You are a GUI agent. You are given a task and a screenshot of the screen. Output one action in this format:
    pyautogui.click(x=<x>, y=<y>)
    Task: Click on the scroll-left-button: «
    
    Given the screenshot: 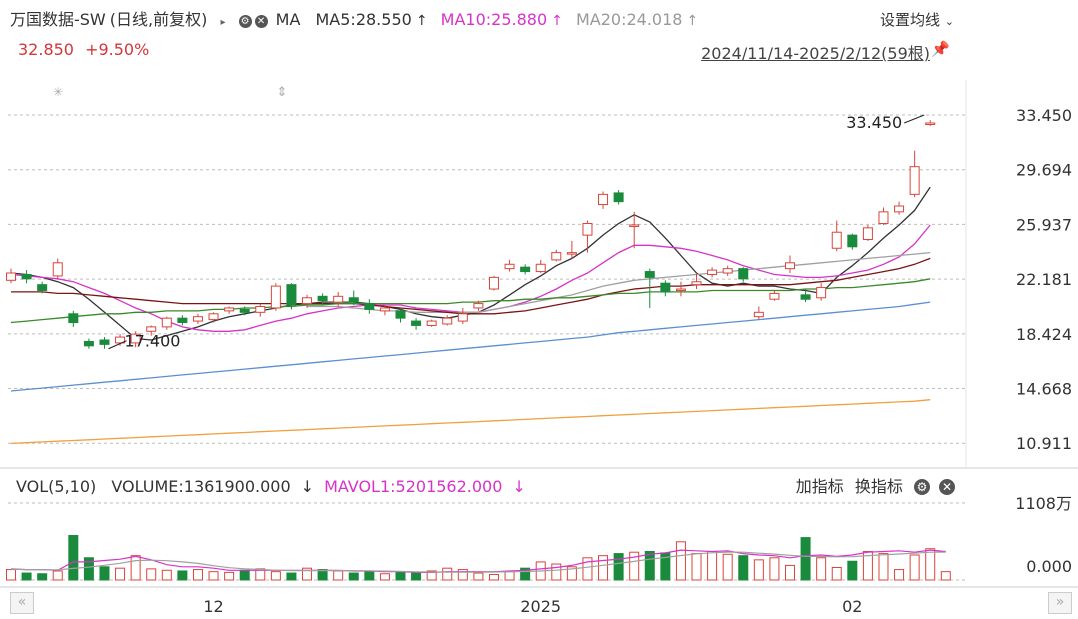 What is the action you would take?
    pyautogui.click(x=22, y=603)
    